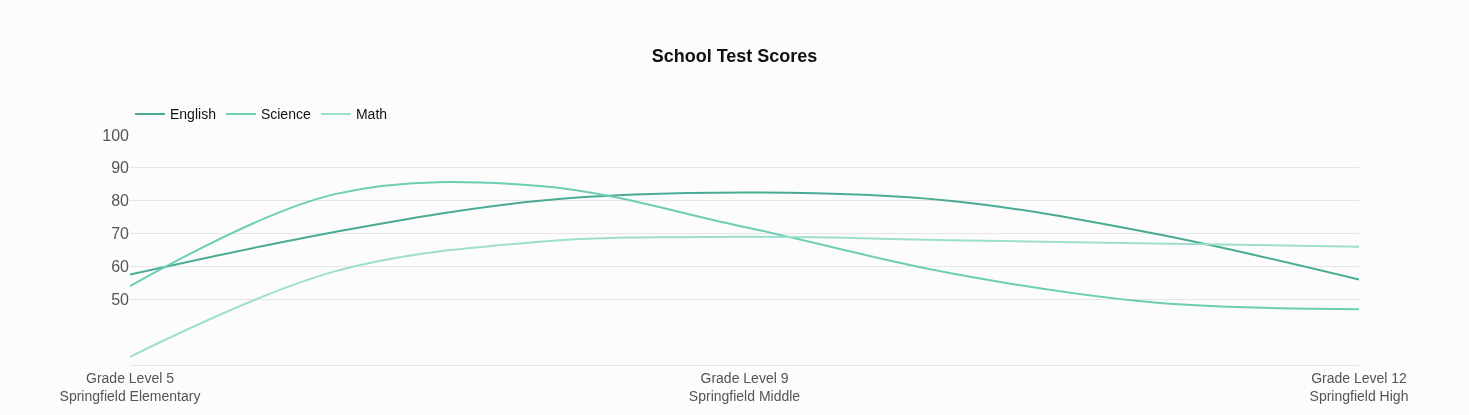 Image resolution: width=1469 pixels, height=415 pixels. I want to click on y-tick-label: 50, so click(120, 299).